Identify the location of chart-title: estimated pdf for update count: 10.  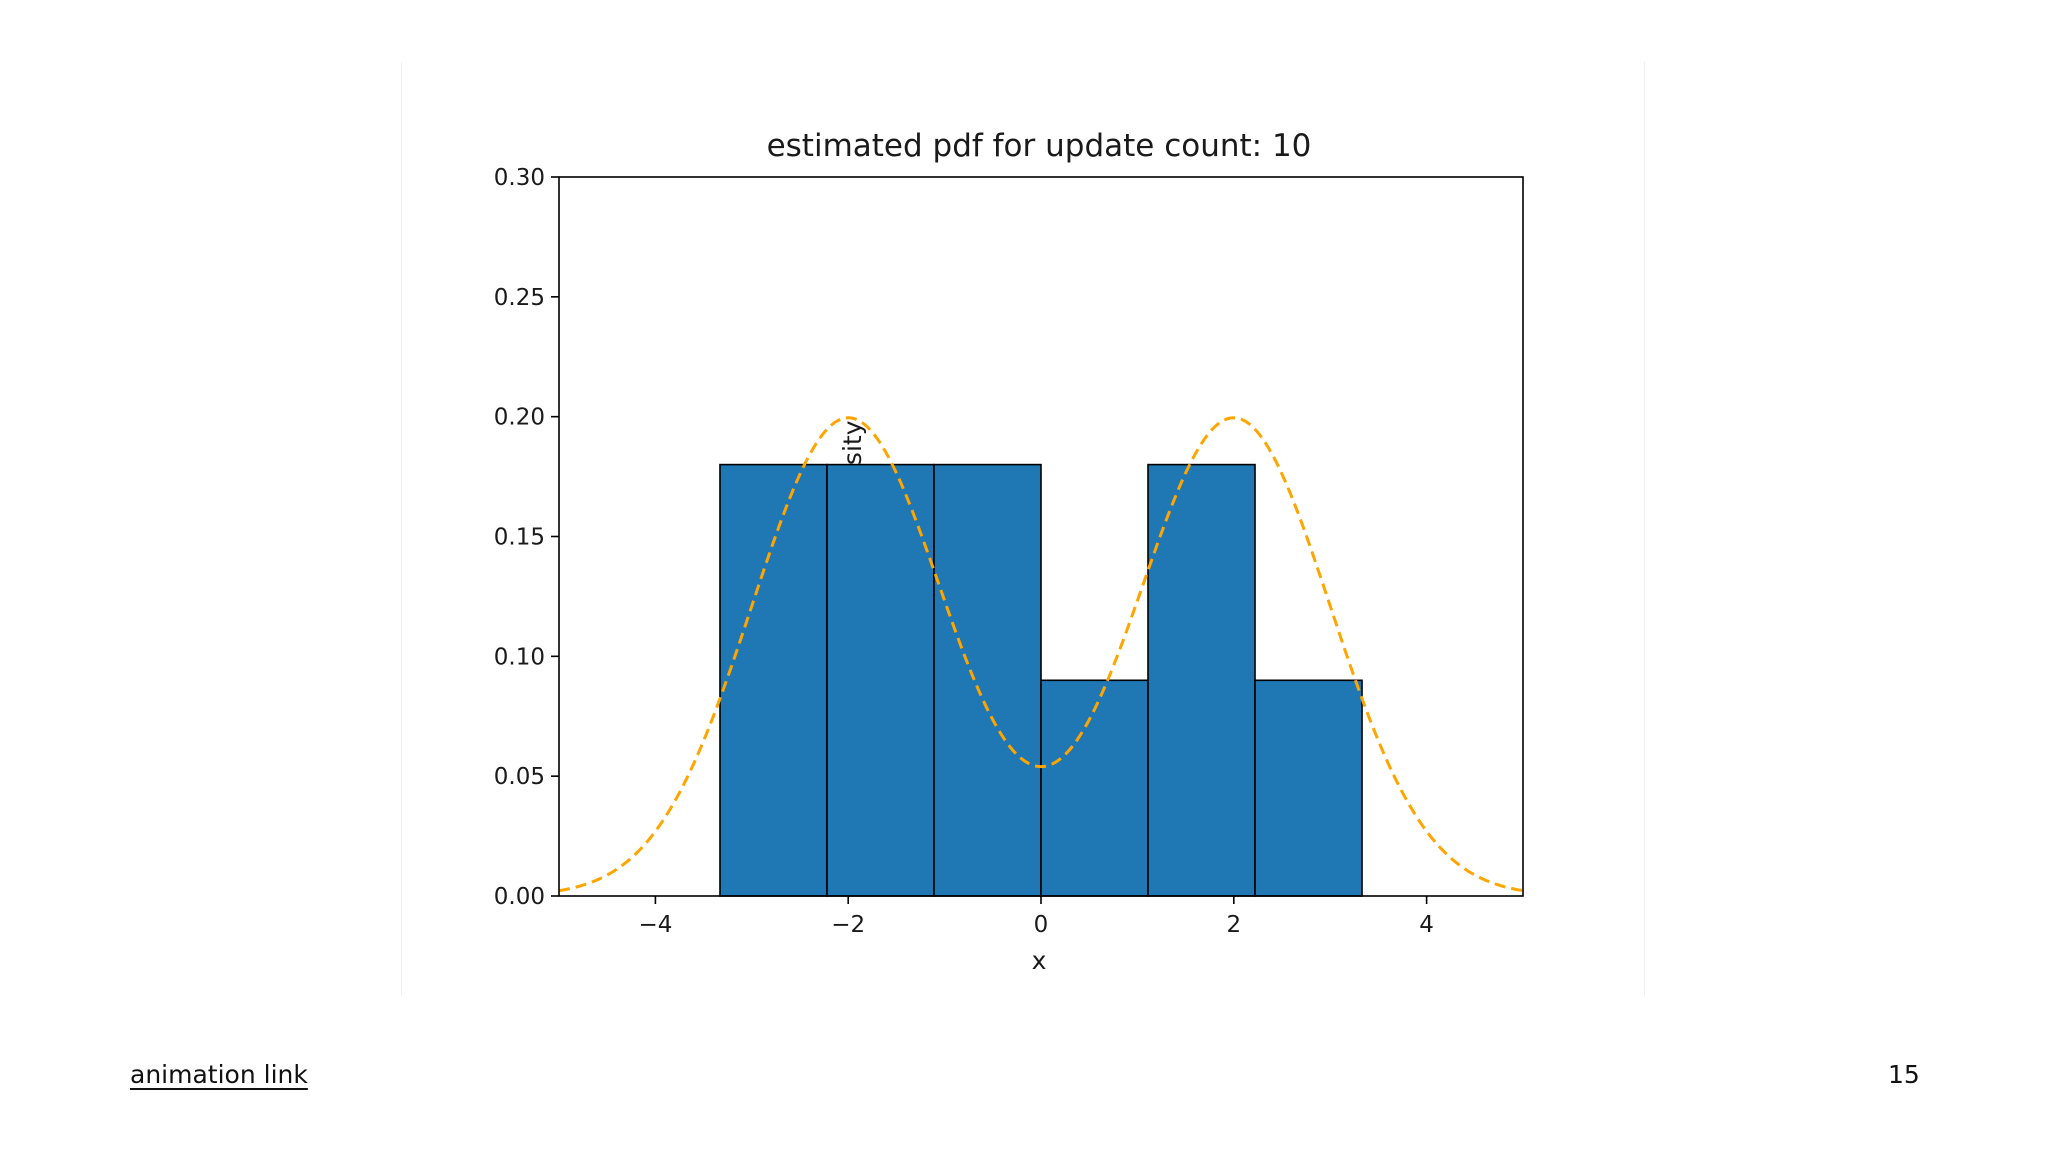
(1039, 146).